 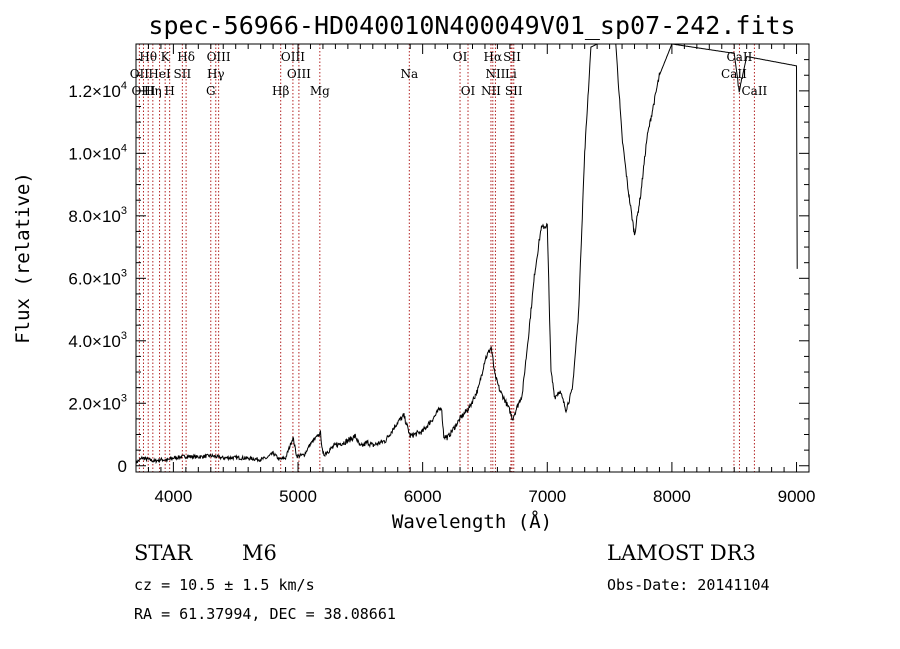 I want to click on x-tick-label: 5000, so click(x=298, y=496).